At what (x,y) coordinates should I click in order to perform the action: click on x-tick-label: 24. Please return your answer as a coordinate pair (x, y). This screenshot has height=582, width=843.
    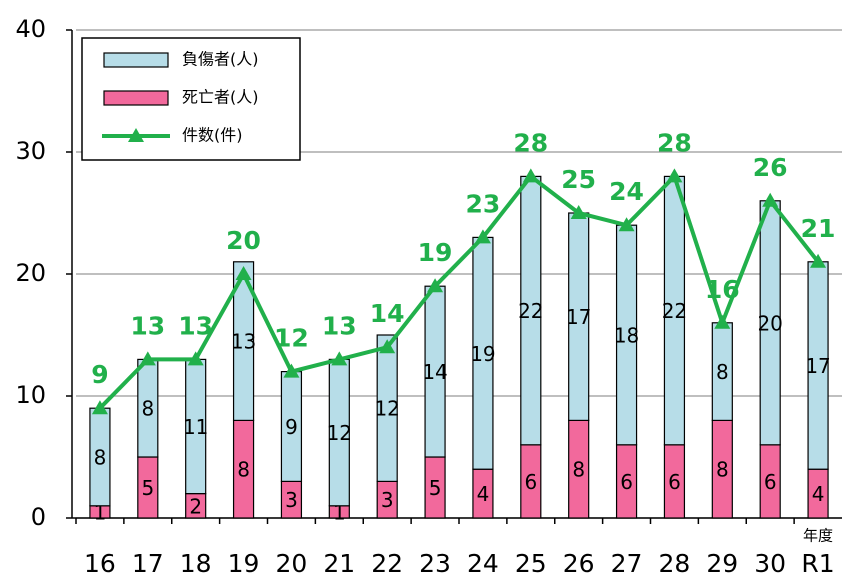
    Looking at the image, I should click on (483, 563).